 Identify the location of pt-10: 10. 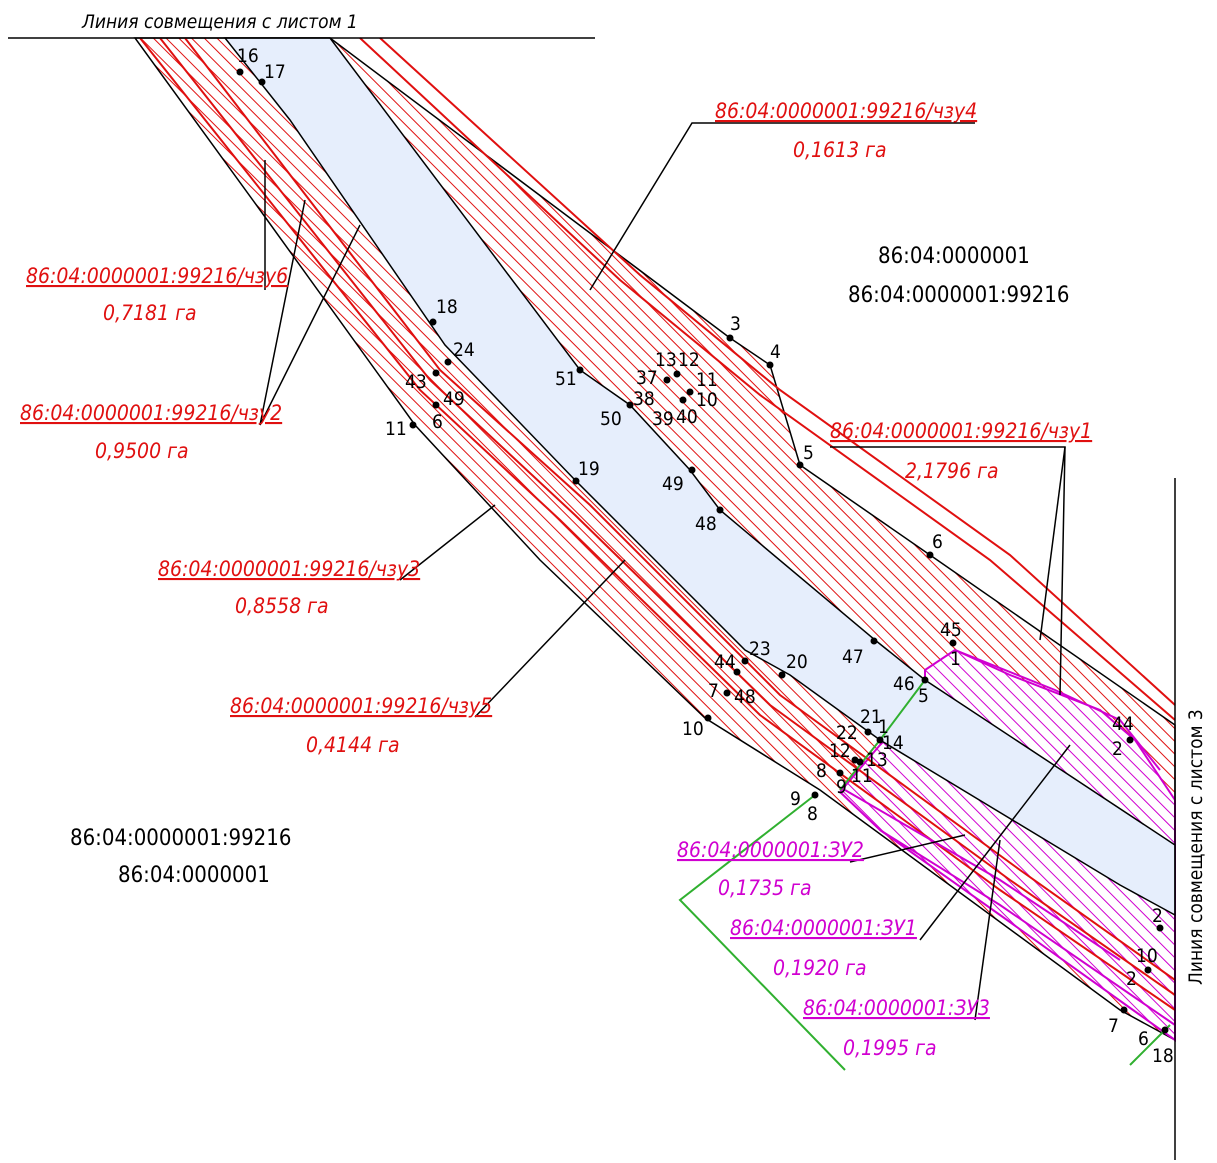
(707, 400).